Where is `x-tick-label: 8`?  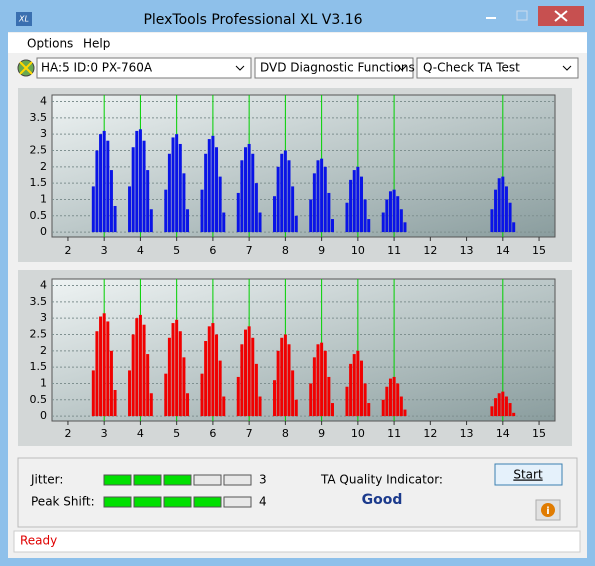 x-tick-label: 8 is located at coordinates (285, 250).